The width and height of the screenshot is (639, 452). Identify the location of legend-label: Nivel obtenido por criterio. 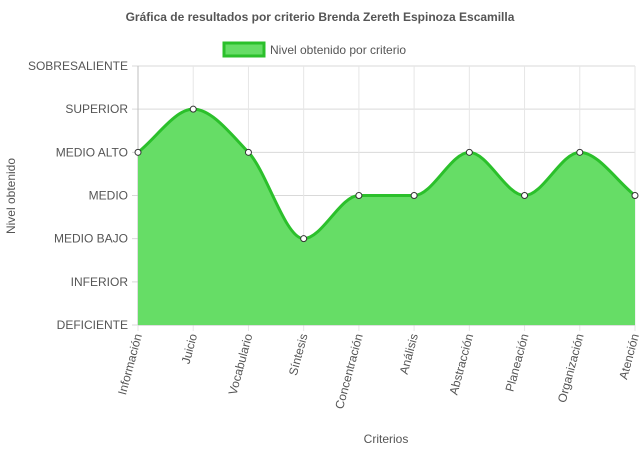
(338, 50).